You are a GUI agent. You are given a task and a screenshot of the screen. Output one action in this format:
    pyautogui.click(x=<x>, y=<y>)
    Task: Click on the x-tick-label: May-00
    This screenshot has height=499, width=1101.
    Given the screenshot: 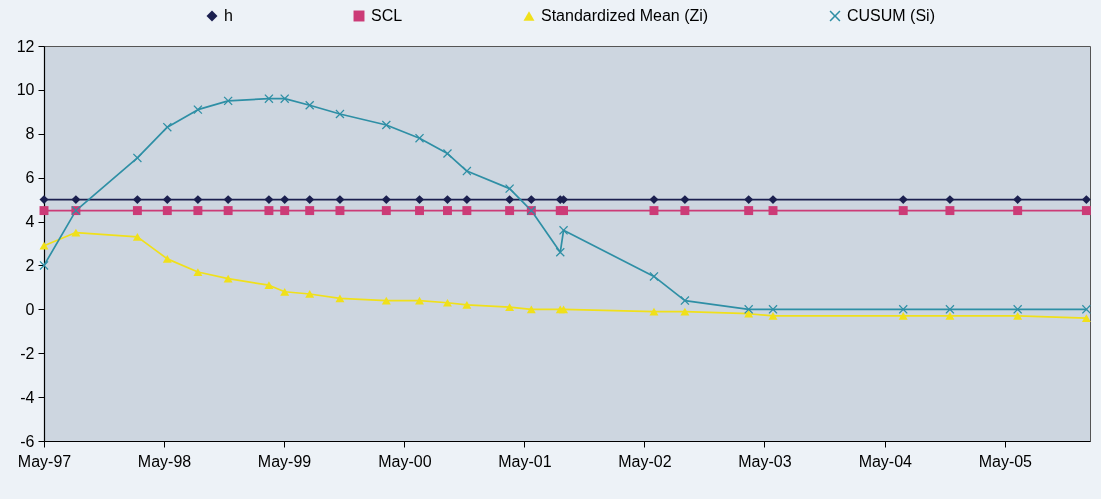 What is the action you would take?
    pyautogui.click(x=405, y=461)
    